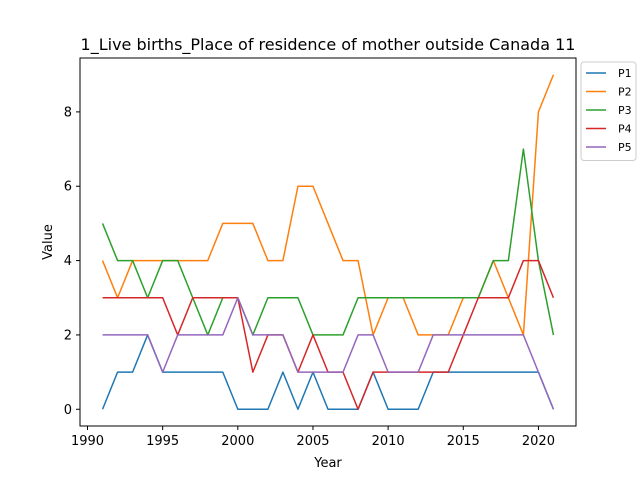  I want to click on x-tick-label: 2000, so click(237, 441).